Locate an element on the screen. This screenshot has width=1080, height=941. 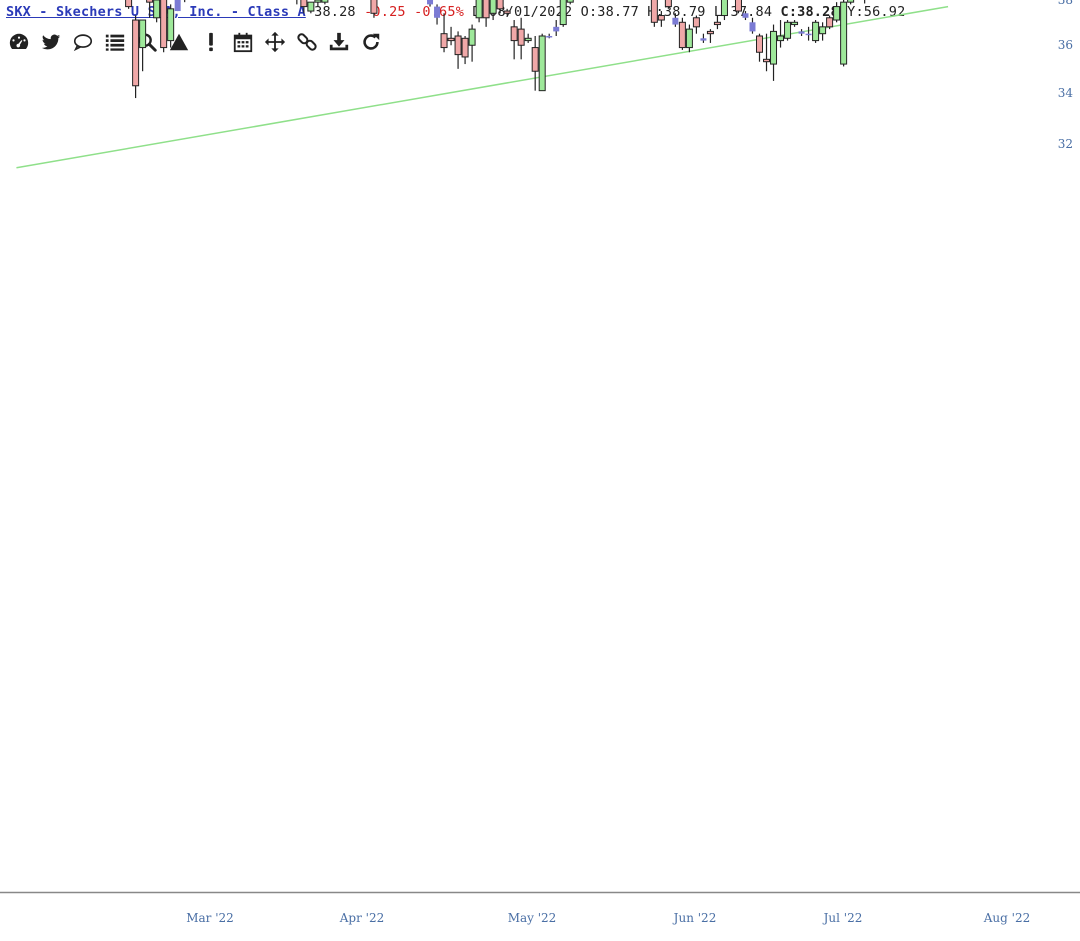
open-label: O: is located at coordinates (589, 12).